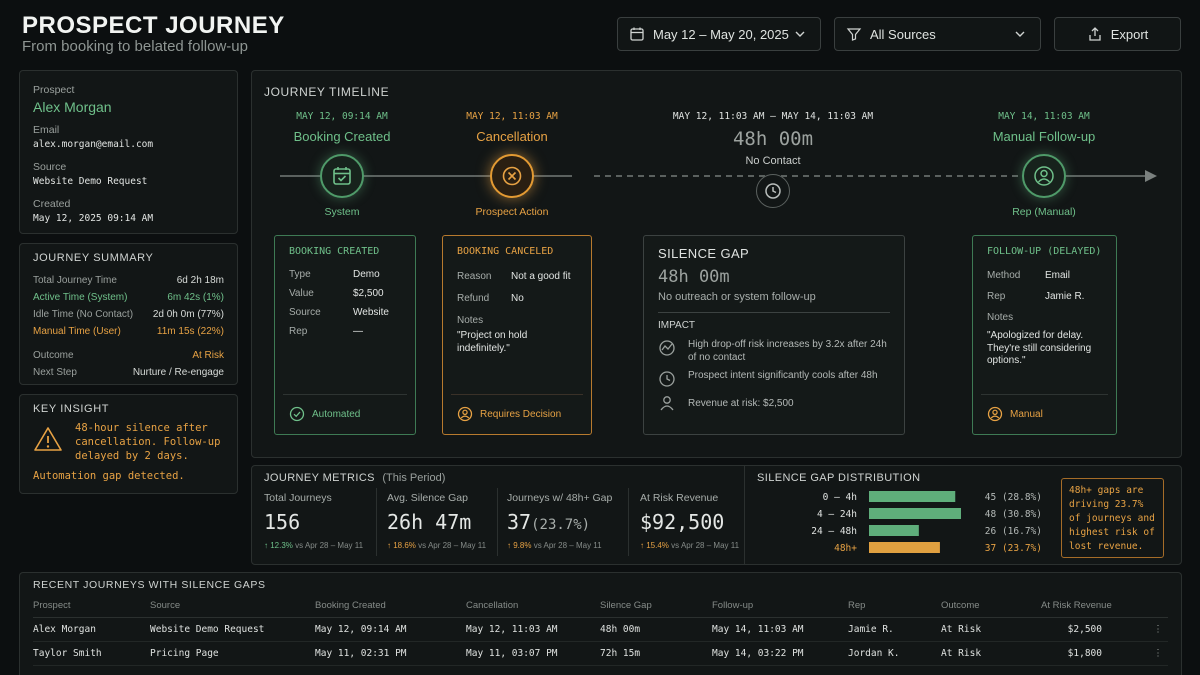 The width and height of the screenshot is (1200, 675). I want to click on event-time: MAY 12, 09:14 AM, so click(342, 116).